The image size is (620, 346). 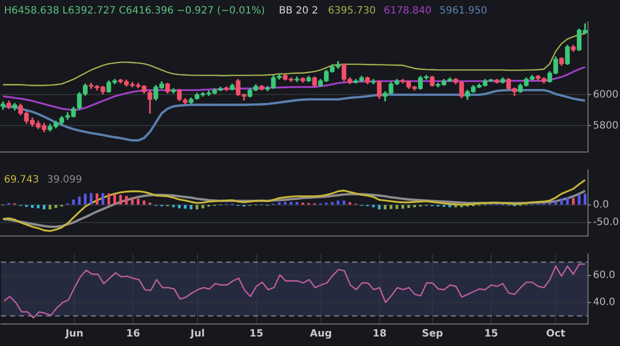 I want to click on text: 5961.950, so click(x=463, y=11).